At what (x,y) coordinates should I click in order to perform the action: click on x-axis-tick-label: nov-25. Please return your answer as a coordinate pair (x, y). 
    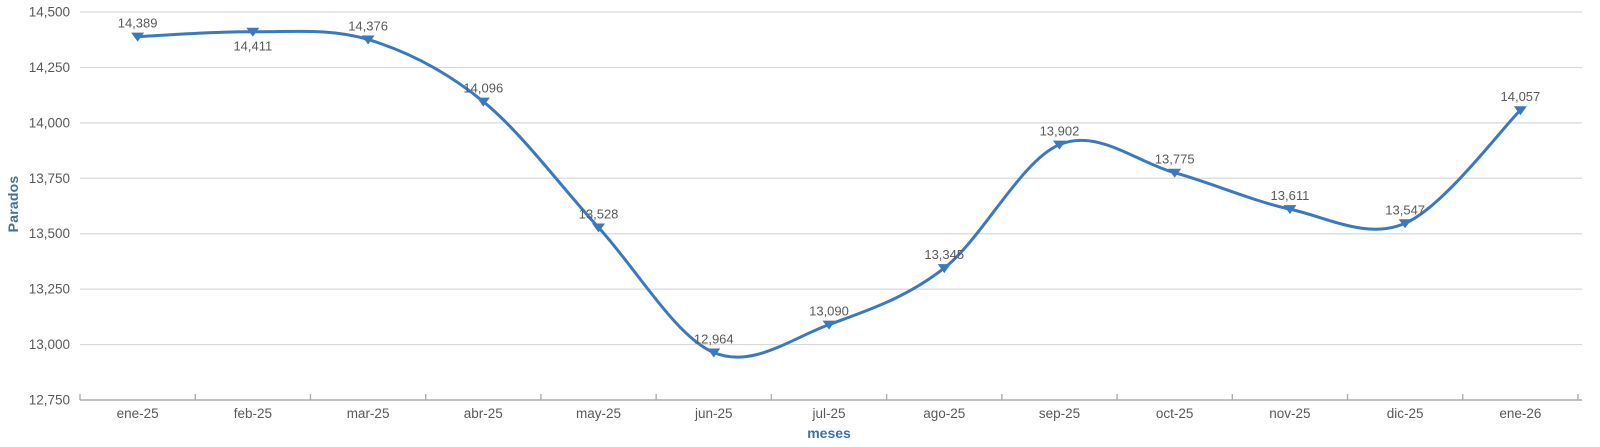
    Looking at the image, I should click on (1289, 413).